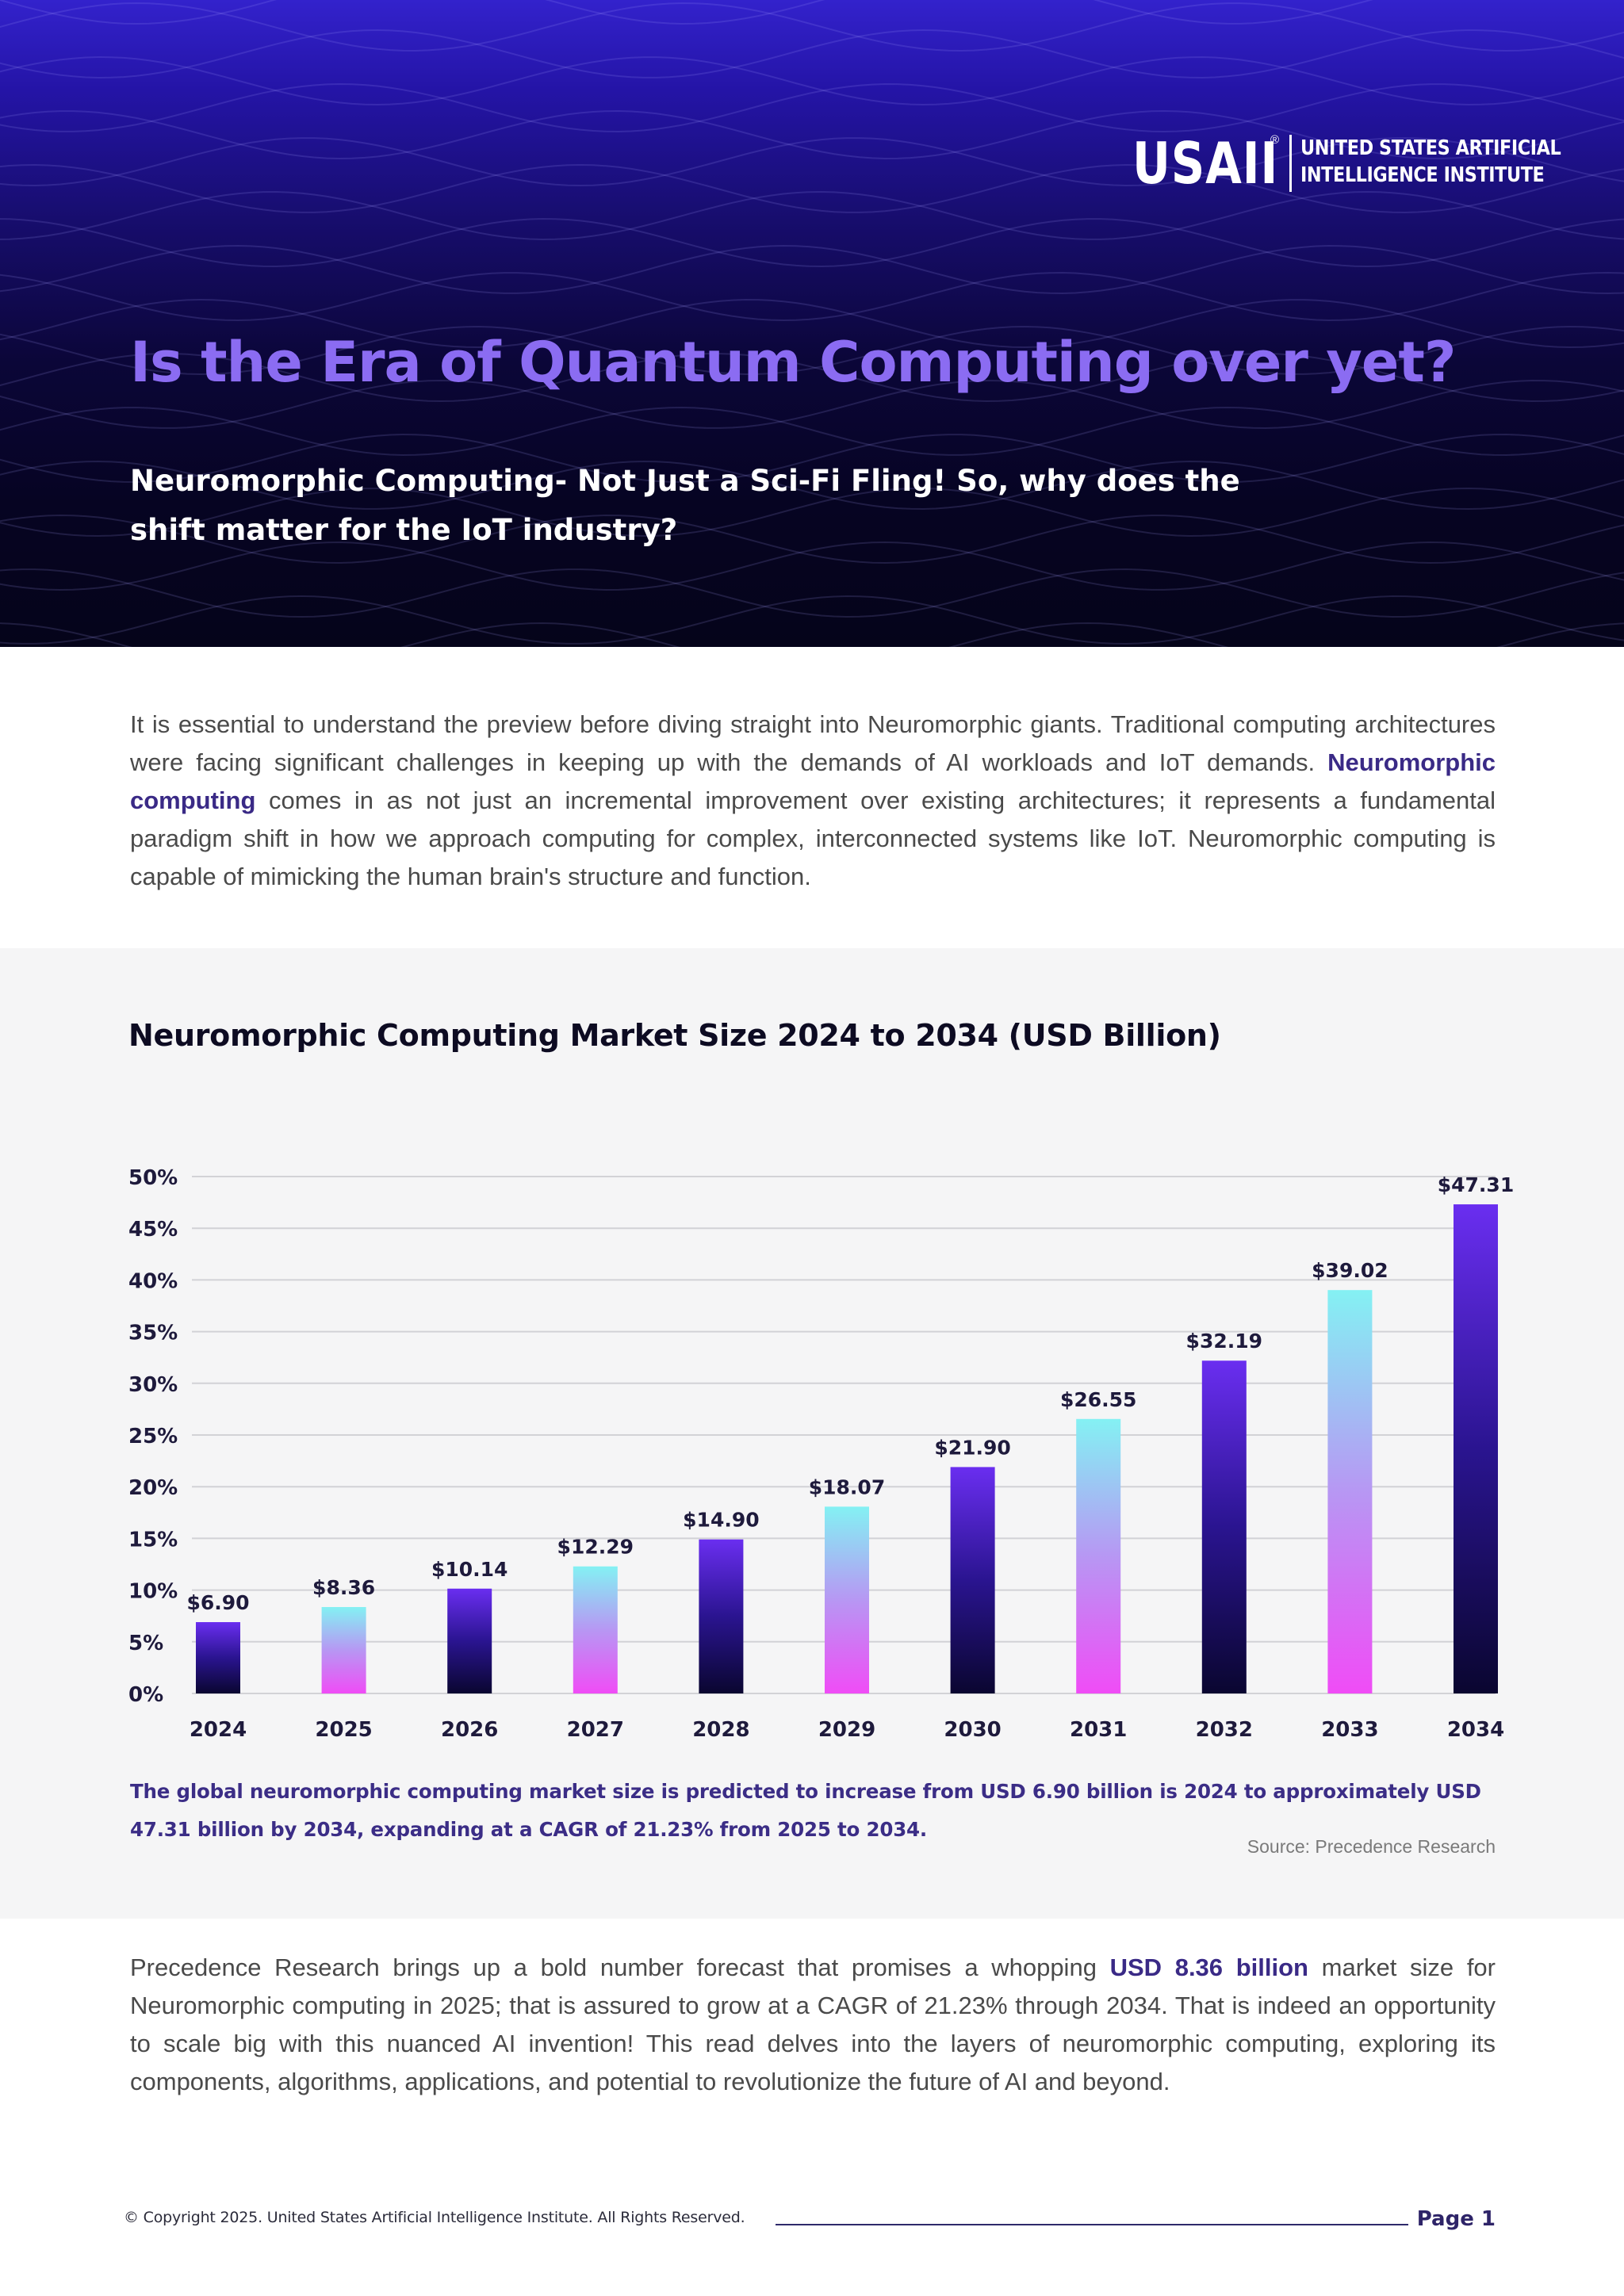  Describe the element at coordinates (343, 1650) in the screenshot. I see `bar-2025` at that location.